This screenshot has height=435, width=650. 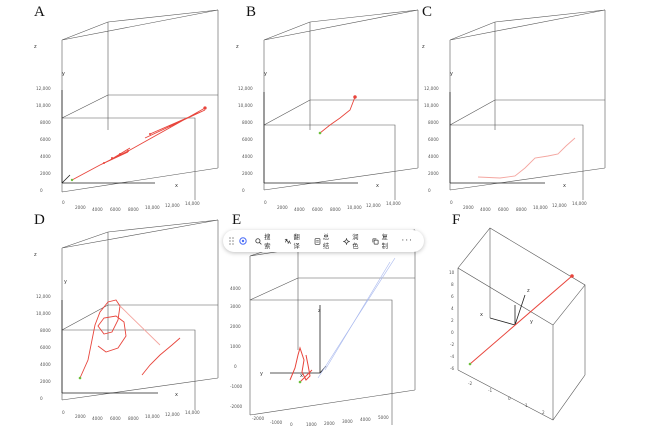 I want to click on tick-label: 10, so click(x=452, y=272).